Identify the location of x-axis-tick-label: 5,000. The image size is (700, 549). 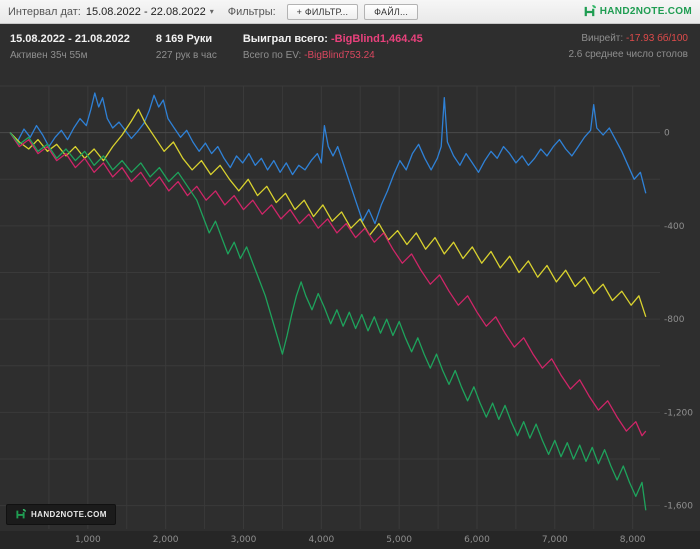
(399, 540).